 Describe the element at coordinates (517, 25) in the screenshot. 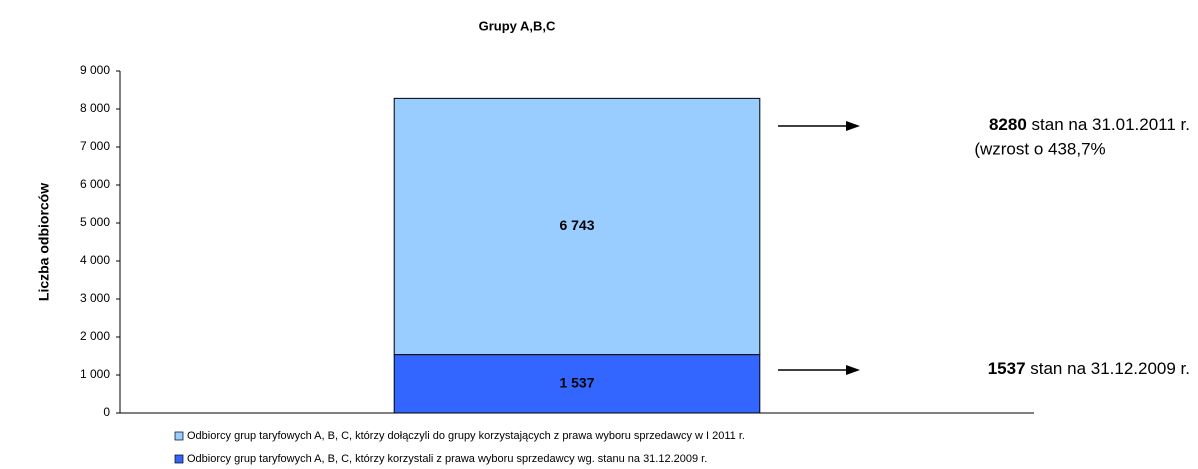

I see `chart-title: Grupy A,B,C` at that location.